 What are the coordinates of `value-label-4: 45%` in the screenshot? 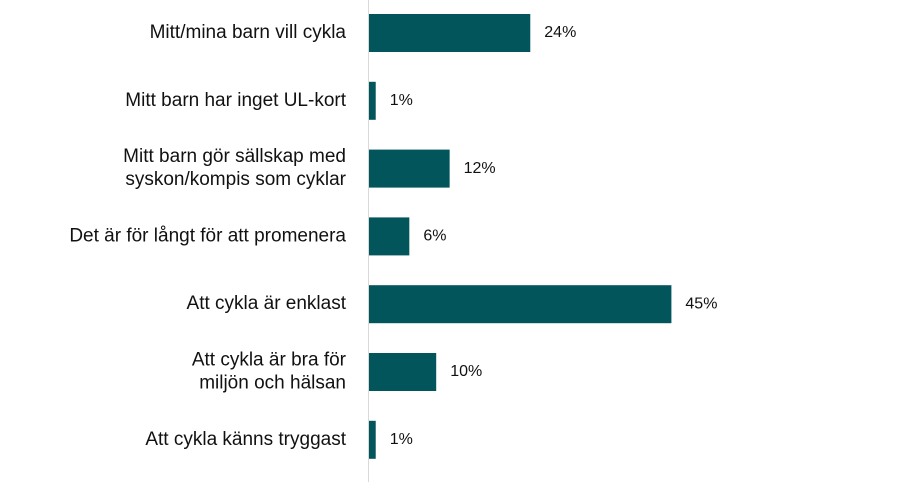 It's located at (701, 303).